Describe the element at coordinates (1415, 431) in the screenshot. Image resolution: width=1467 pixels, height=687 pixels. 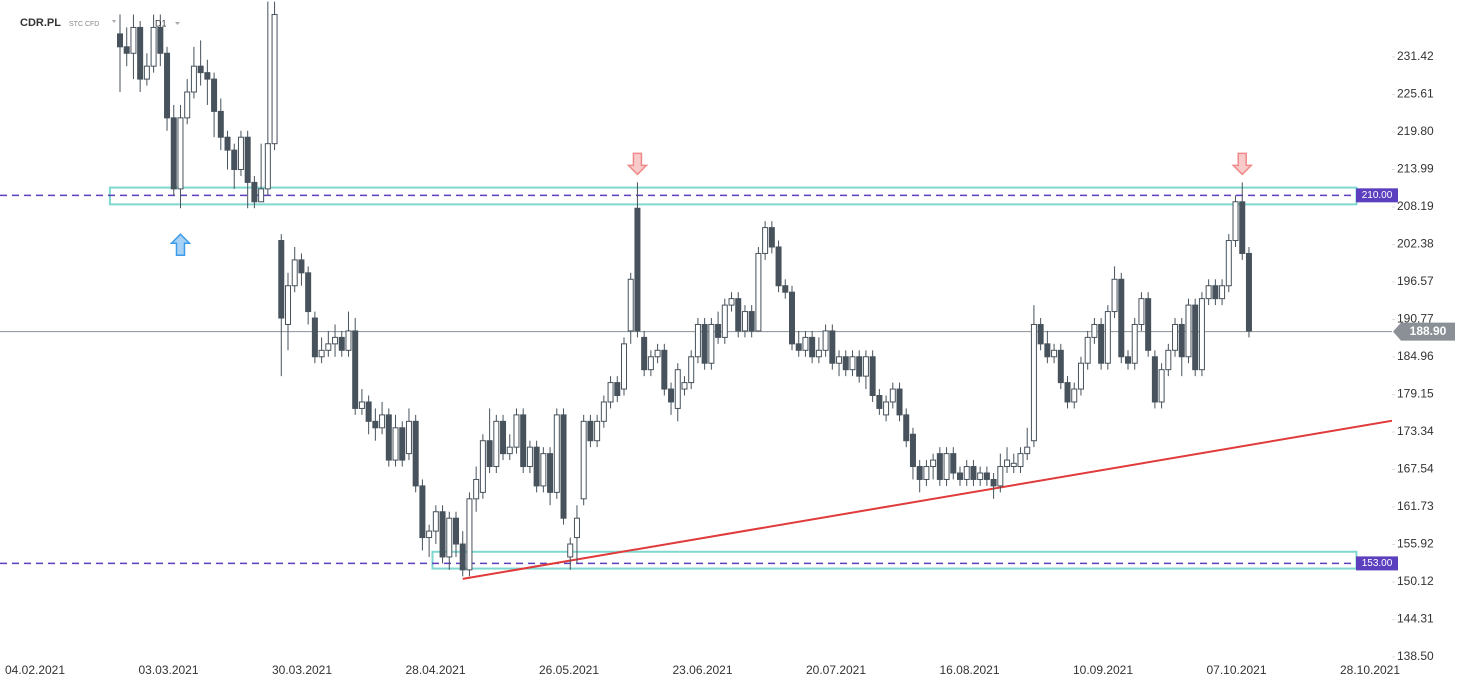
I see `y-tick-label: 173.34` at that location.